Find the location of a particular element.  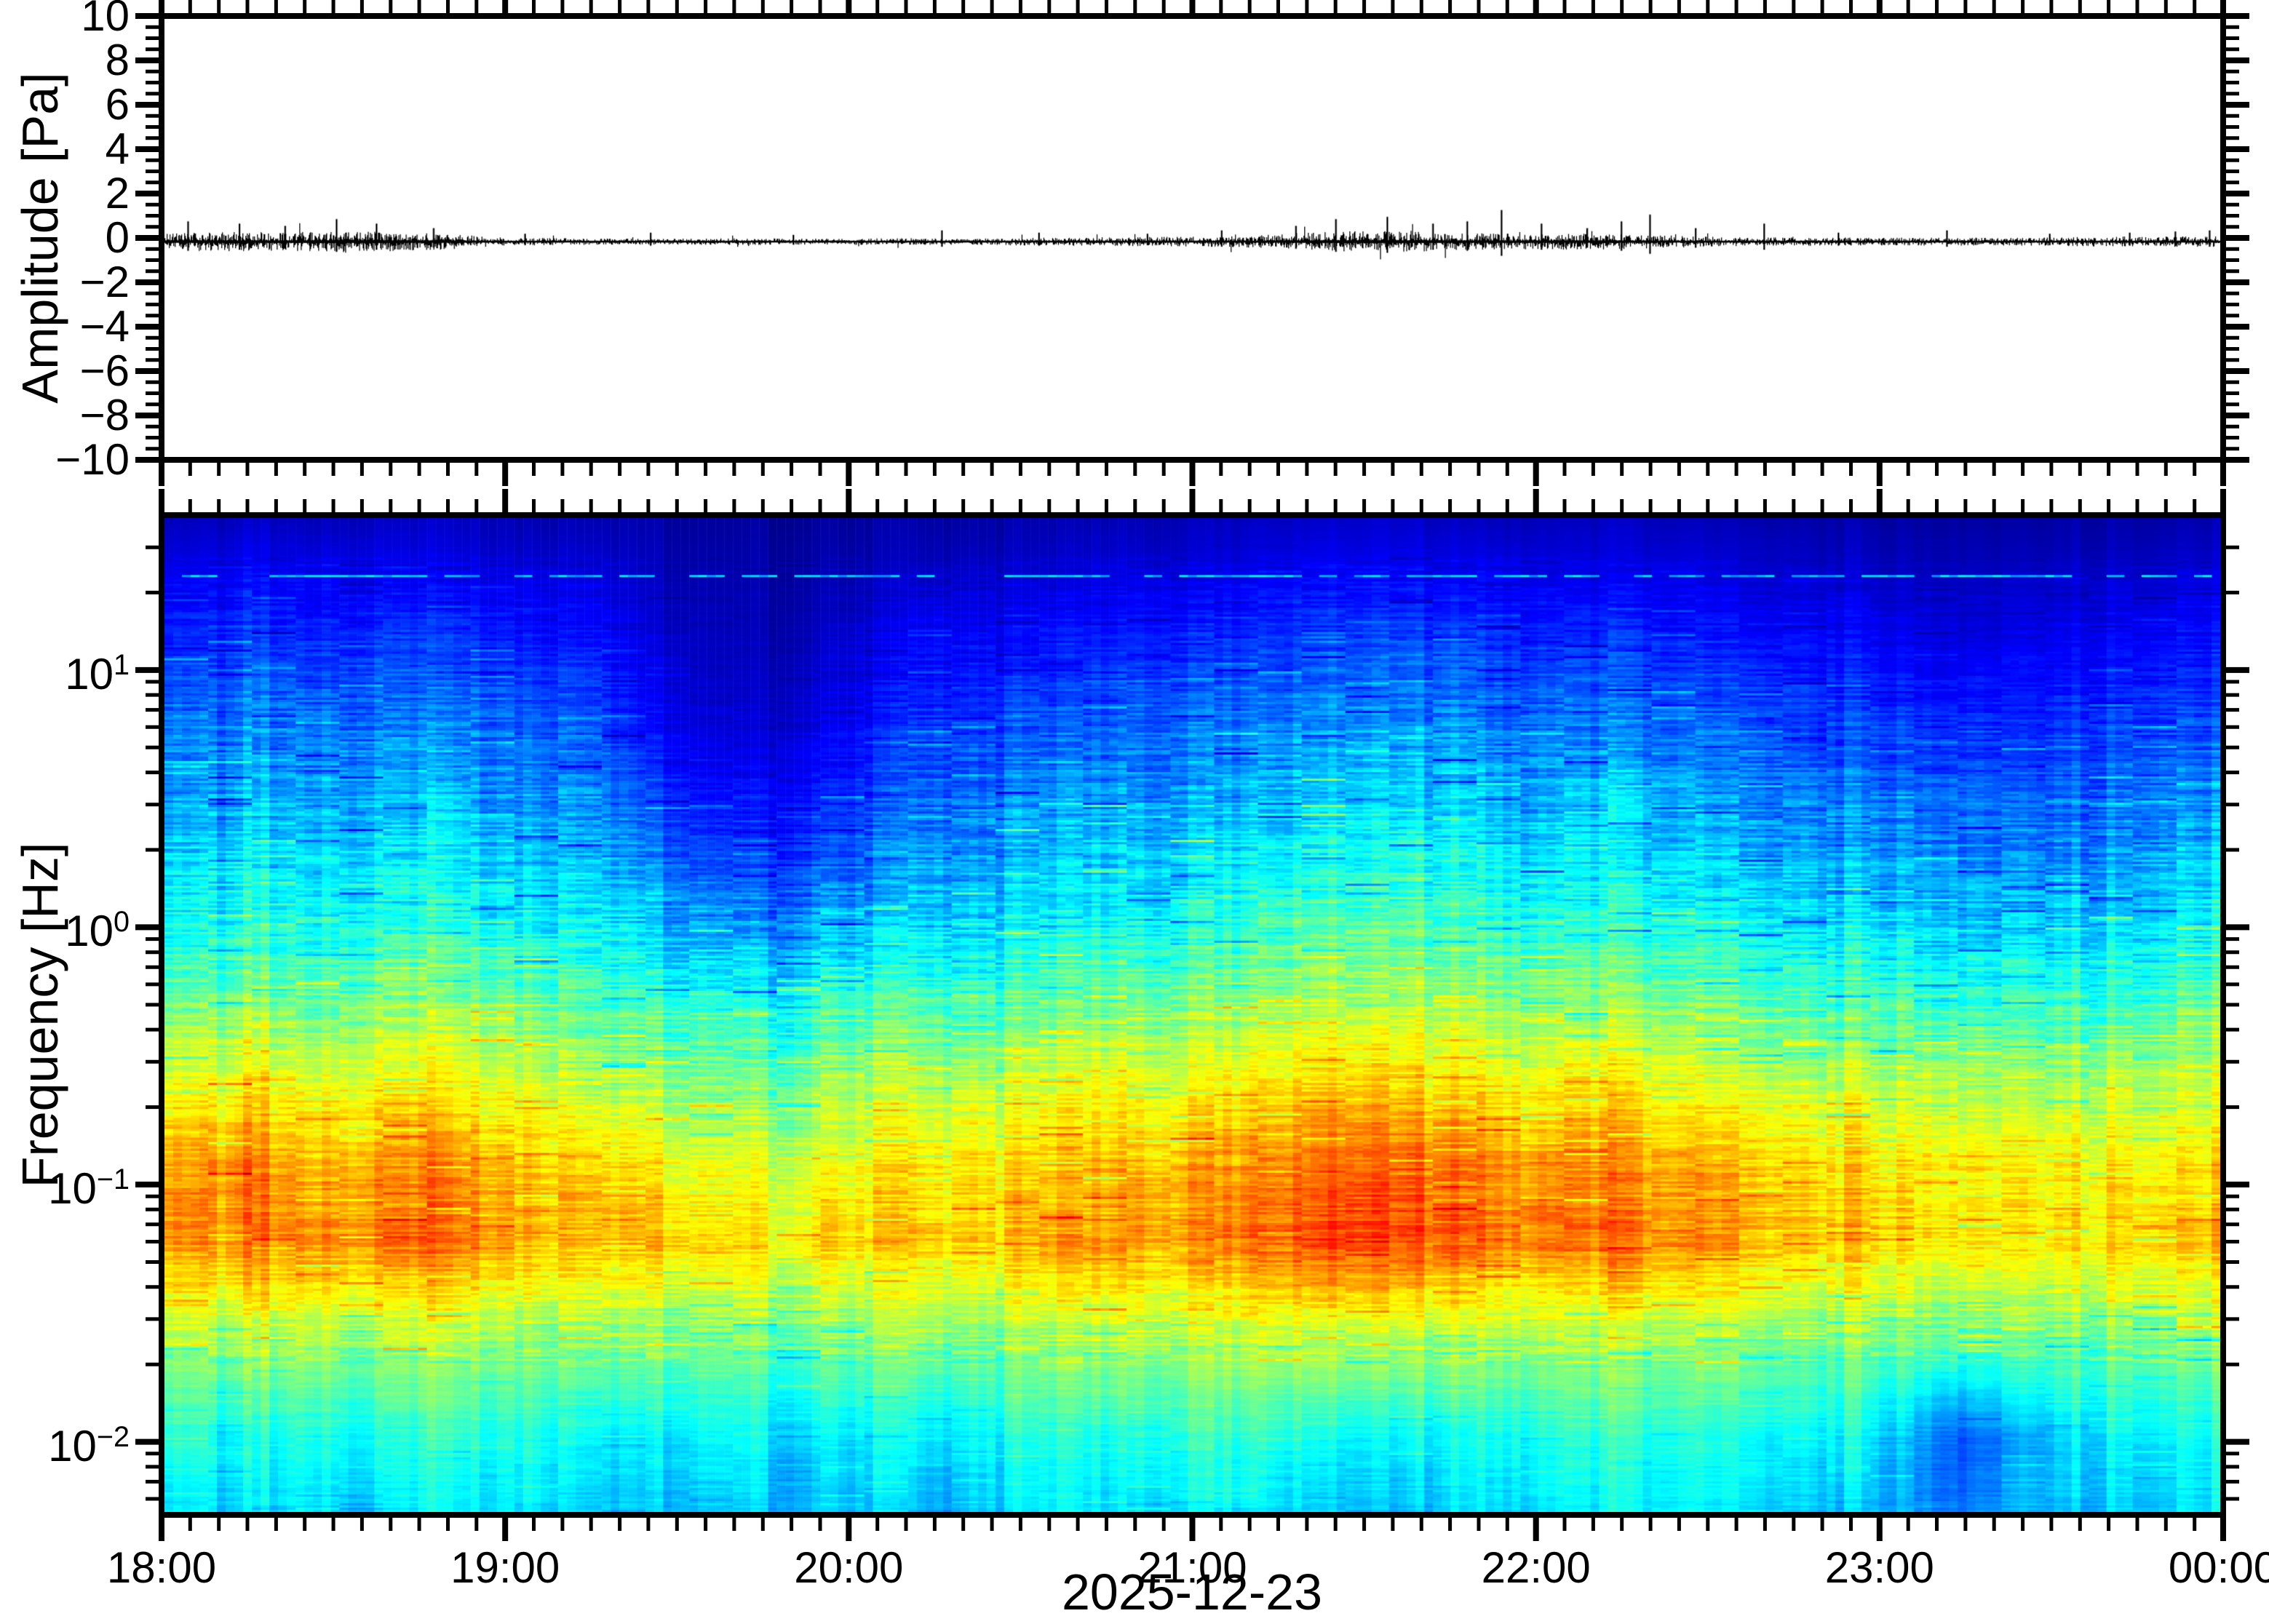

time-tick-label: 00:00 is located at coordinates (2219, 1567).